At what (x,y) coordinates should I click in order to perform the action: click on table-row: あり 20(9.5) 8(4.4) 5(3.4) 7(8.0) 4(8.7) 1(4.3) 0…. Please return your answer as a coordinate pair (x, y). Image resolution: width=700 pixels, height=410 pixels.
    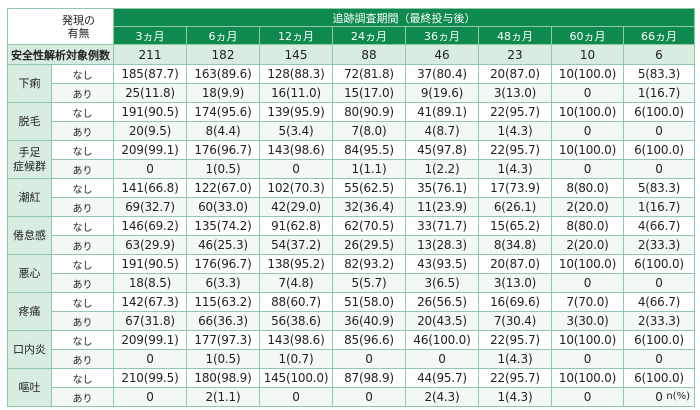
    Looking at the image, I should click on (351, 131).